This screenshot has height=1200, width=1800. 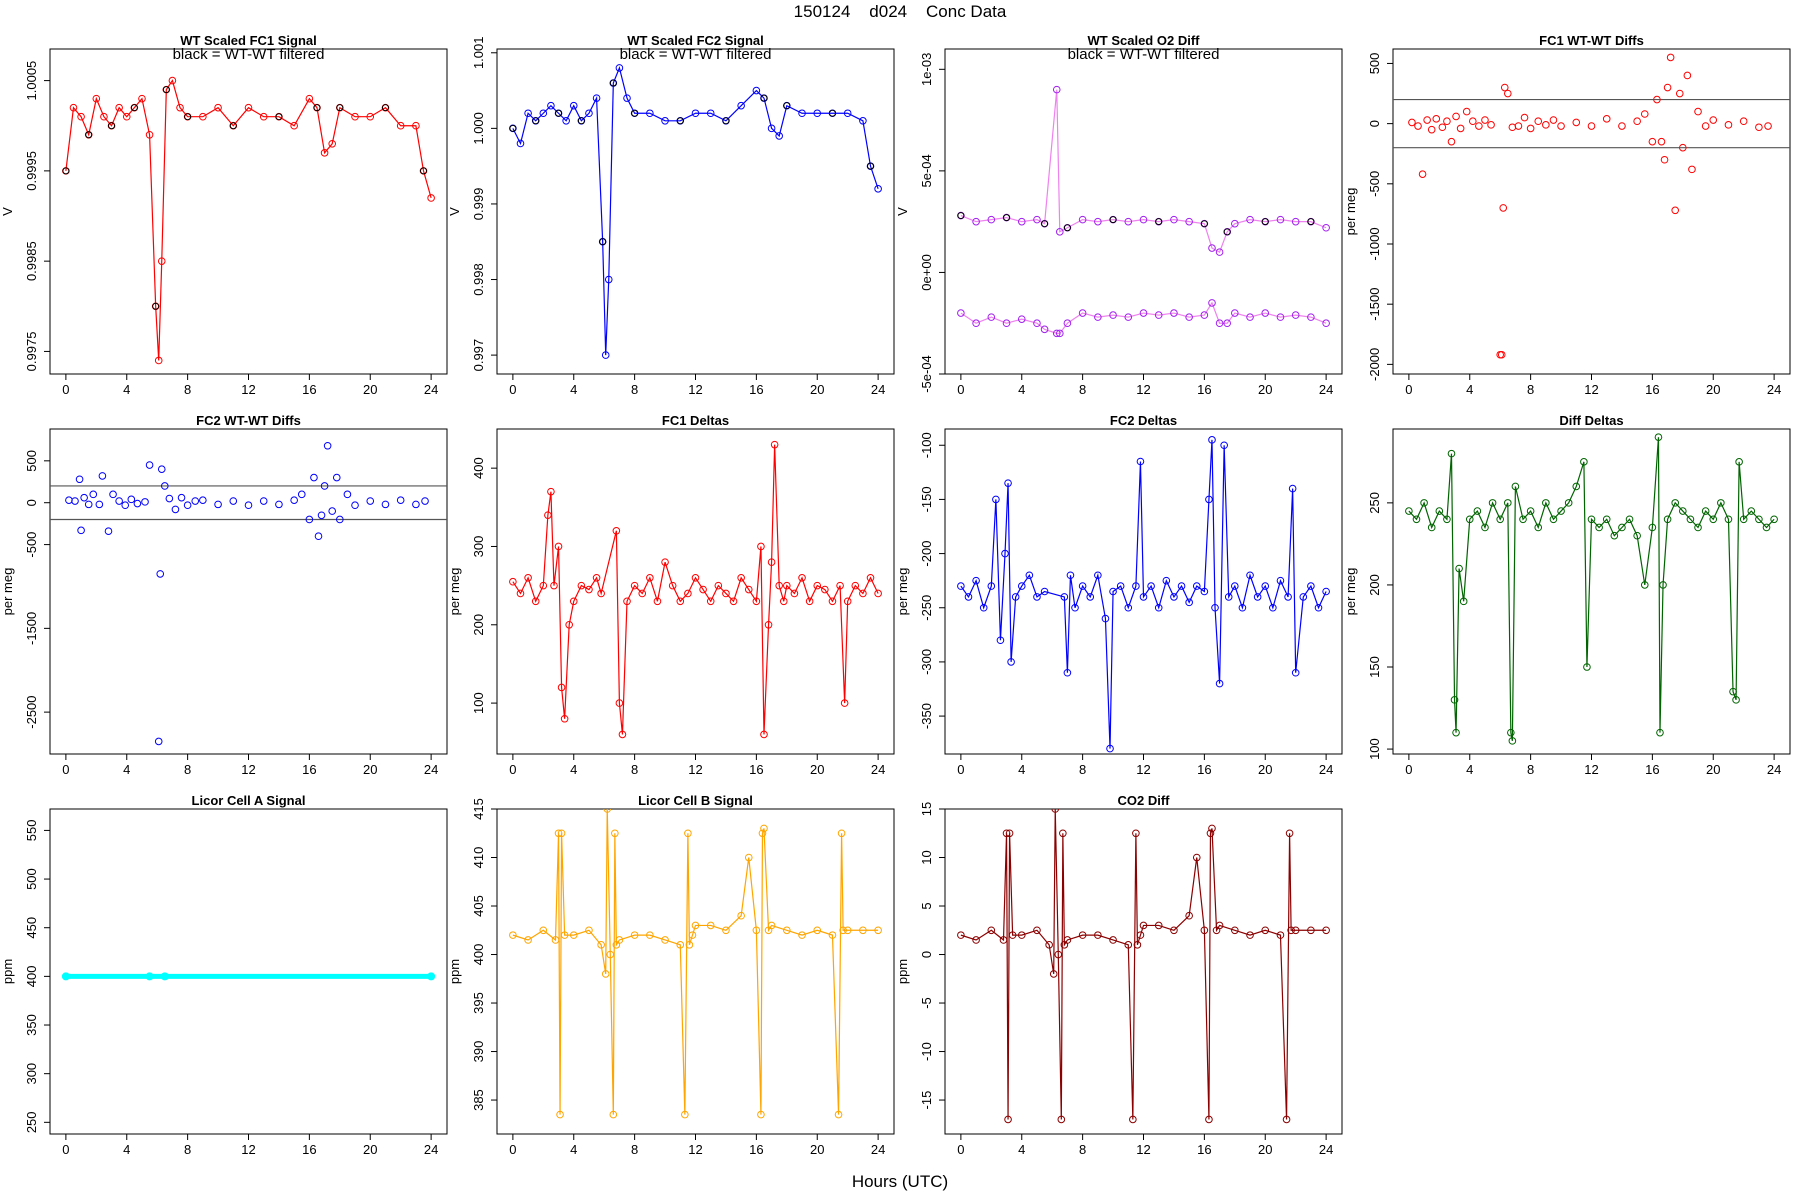 What do you see at coordinates (31, 352) in the screenshot?
I see `y-tick-label: 0.9975` at bounding box center [31, 352].